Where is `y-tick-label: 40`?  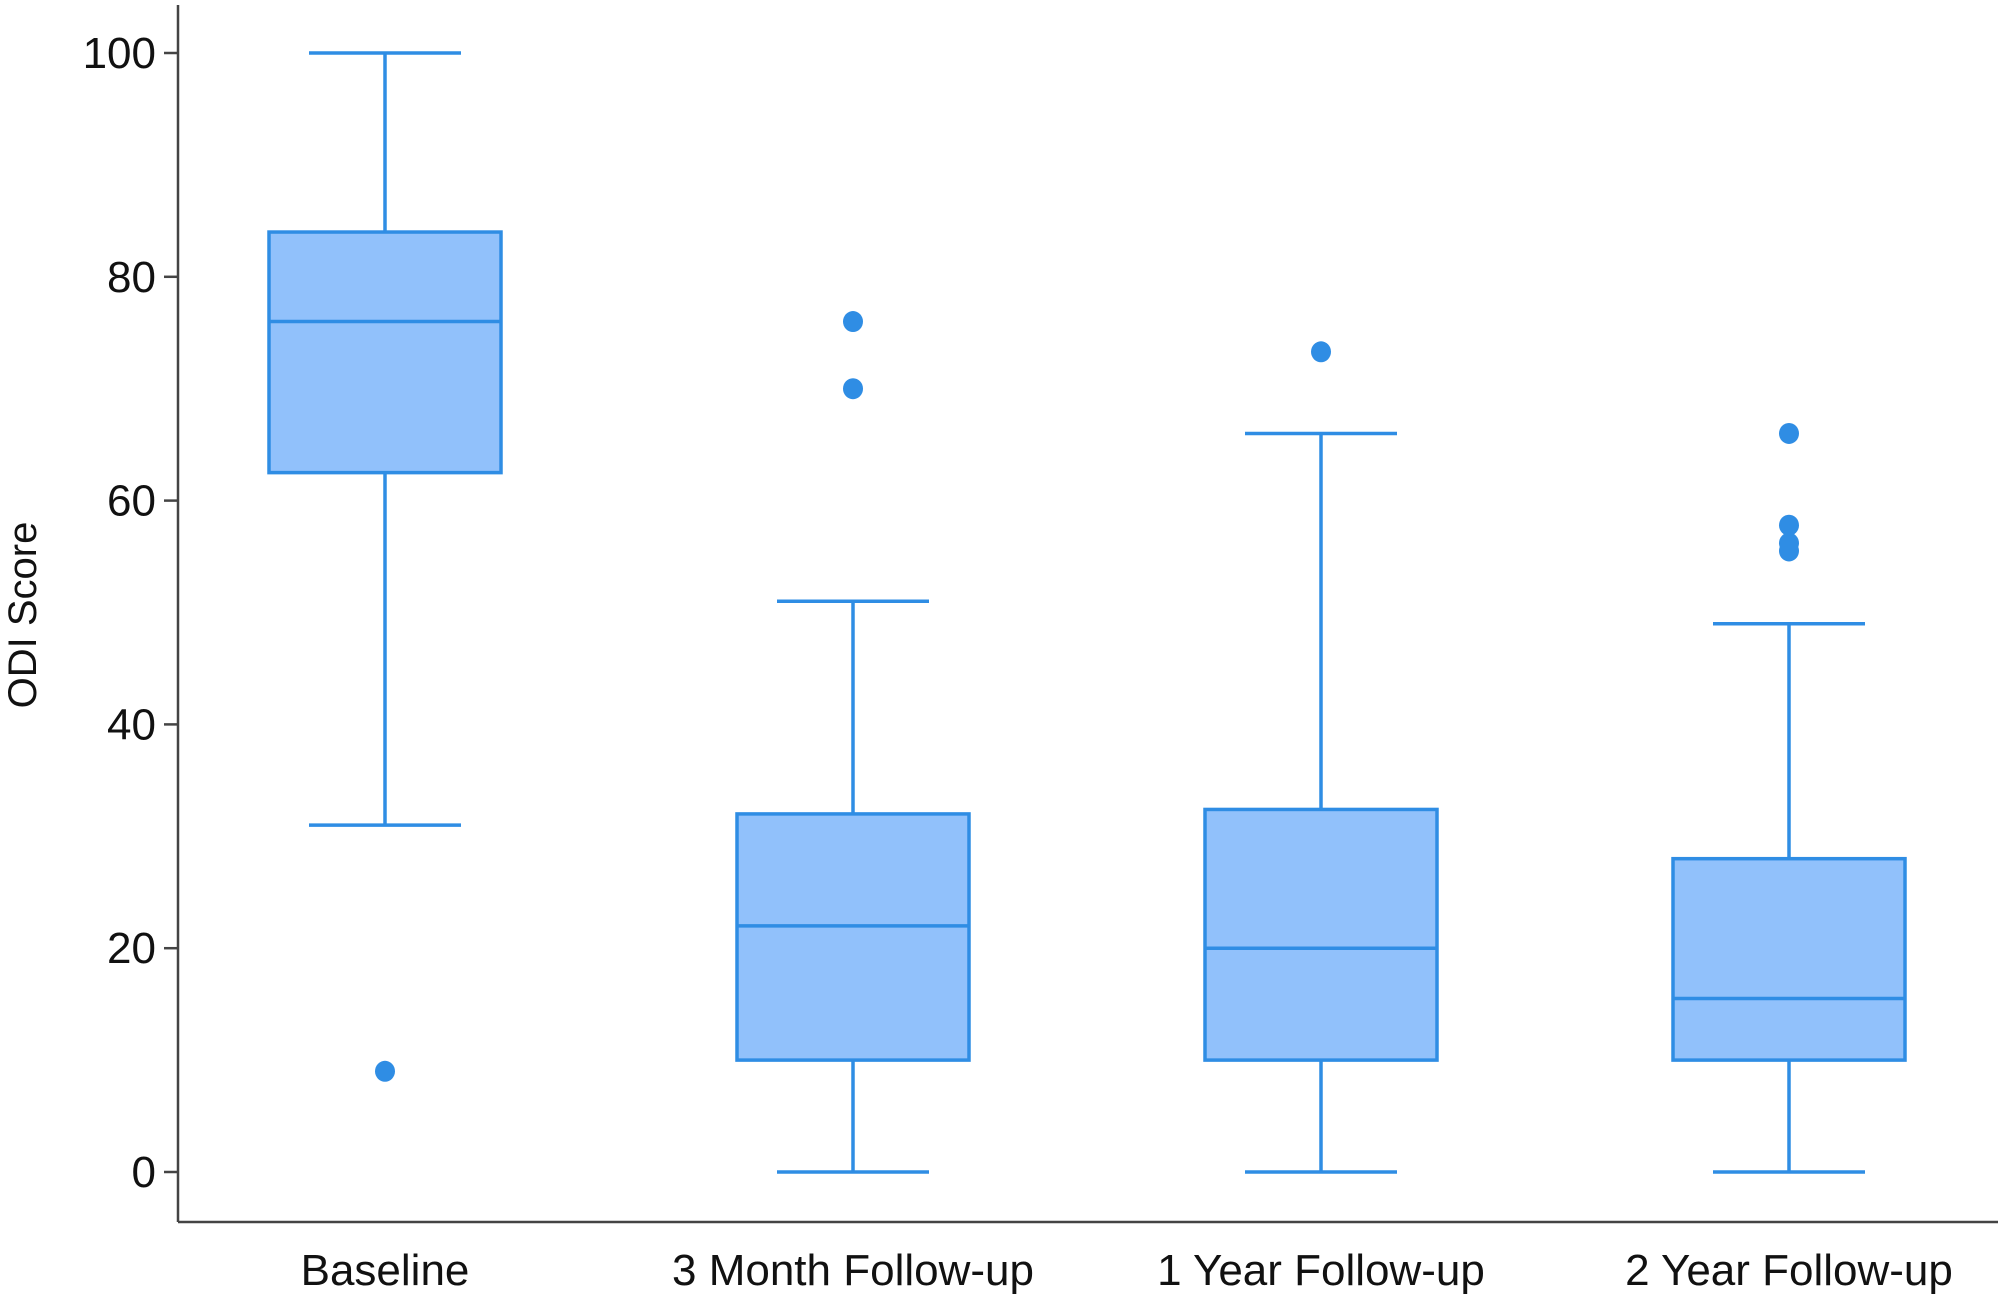 y-tick-label: 40 is located at coordinates (131, 724).